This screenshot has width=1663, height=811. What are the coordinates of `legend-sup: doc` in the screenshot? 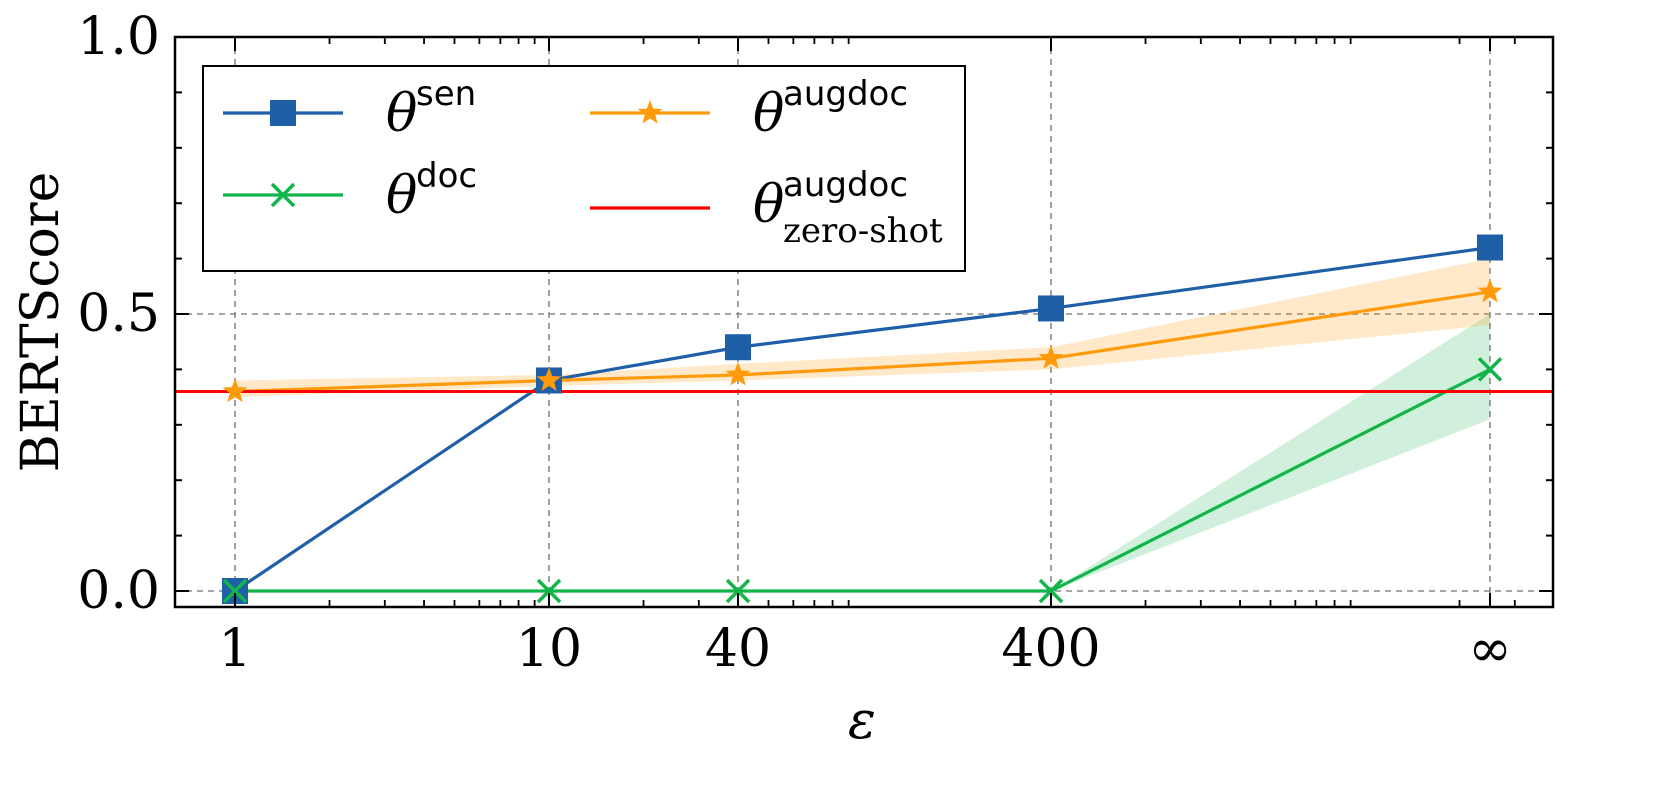 It's located at (446, 176).